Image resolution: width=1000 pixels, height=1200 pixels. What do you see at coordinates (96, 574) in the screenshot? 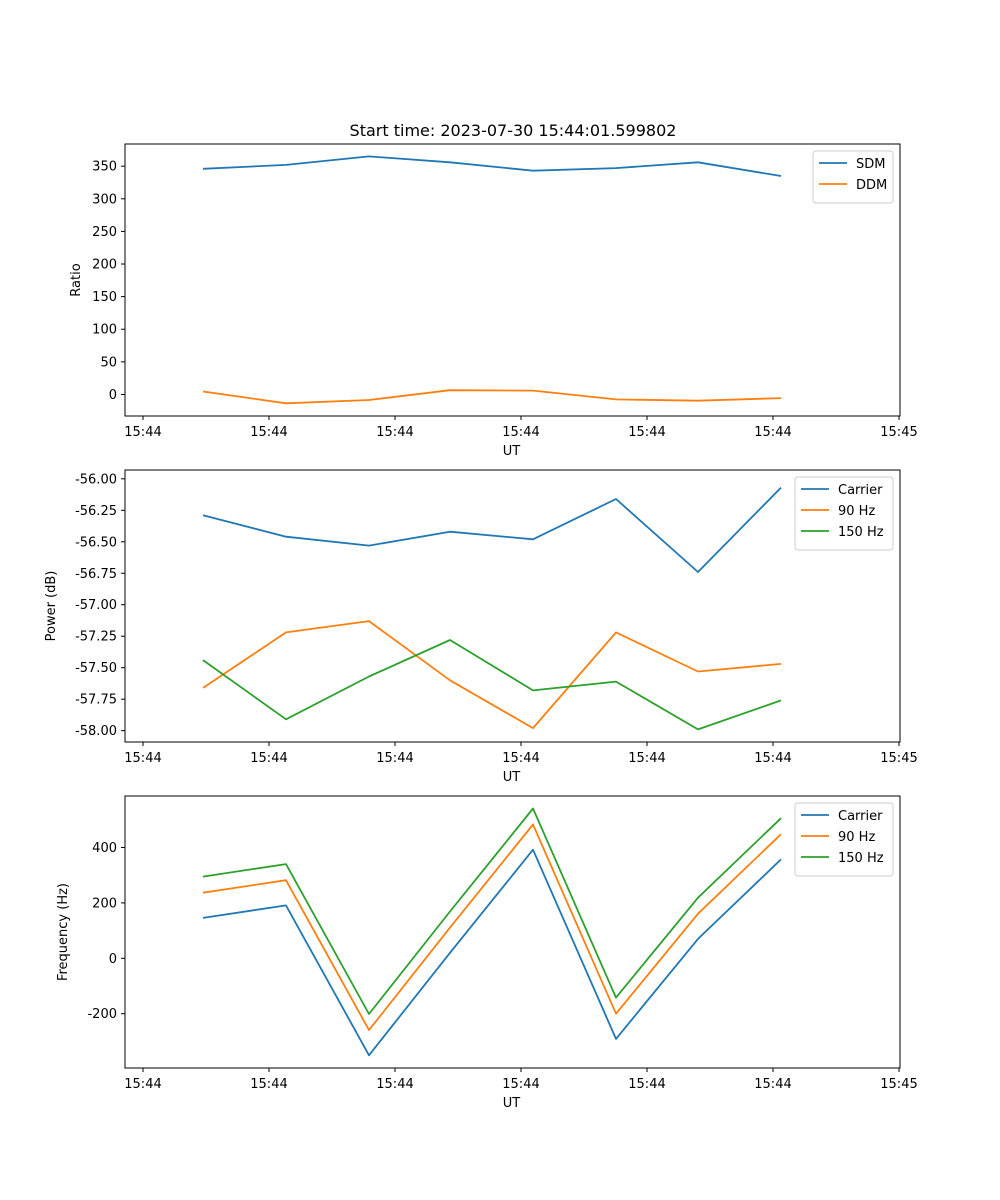
I see `y-tick-label: -56.75` at bounding box center [96, 574].